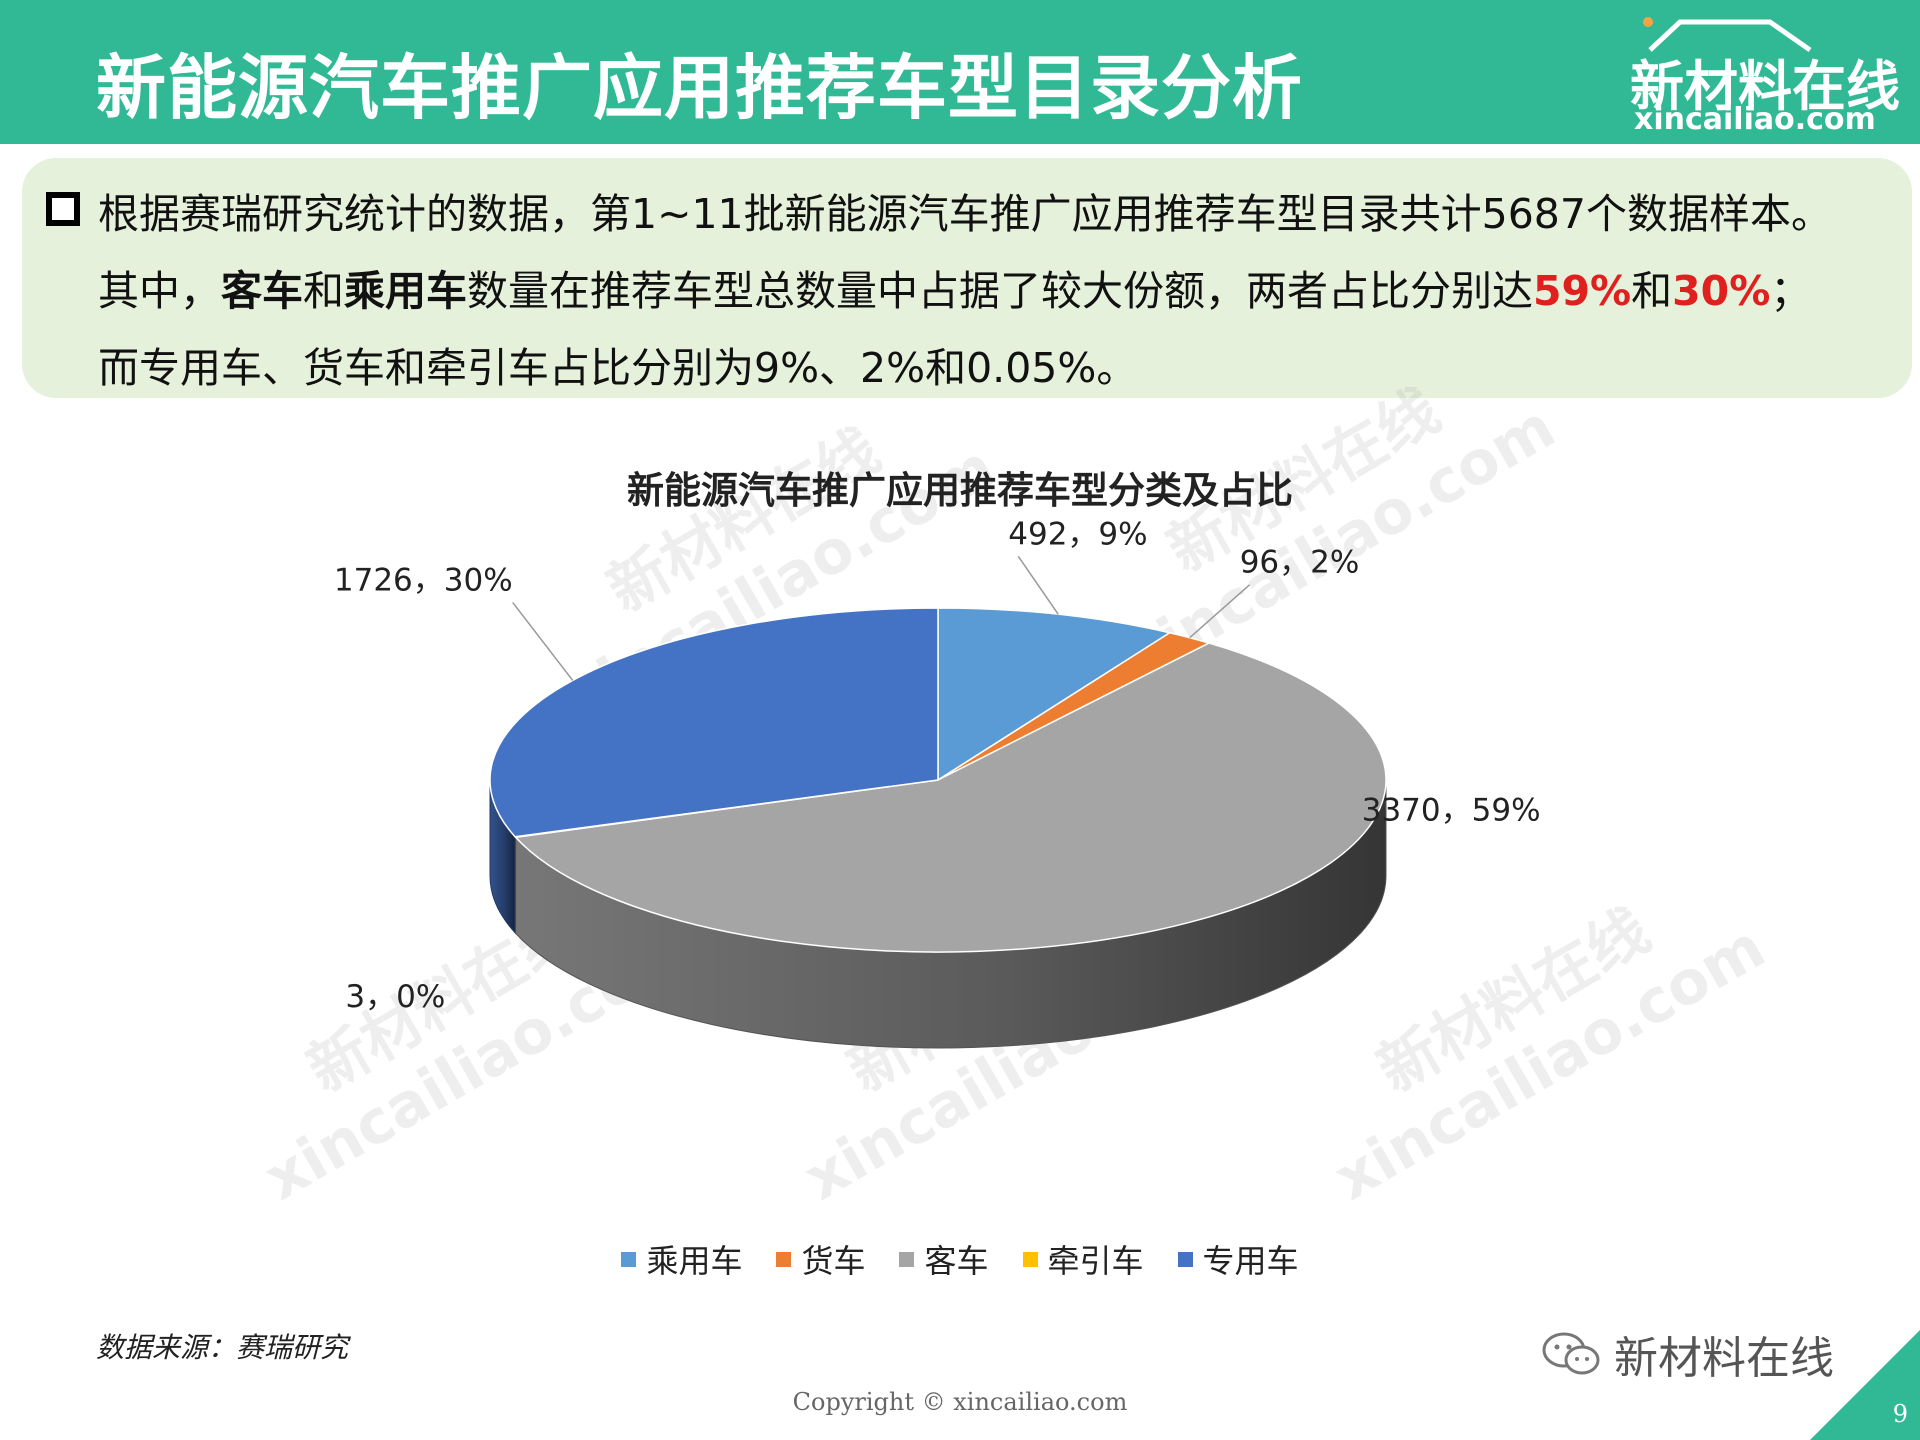  I want to click on car-highlight: 乘用车, so click(405, 291).